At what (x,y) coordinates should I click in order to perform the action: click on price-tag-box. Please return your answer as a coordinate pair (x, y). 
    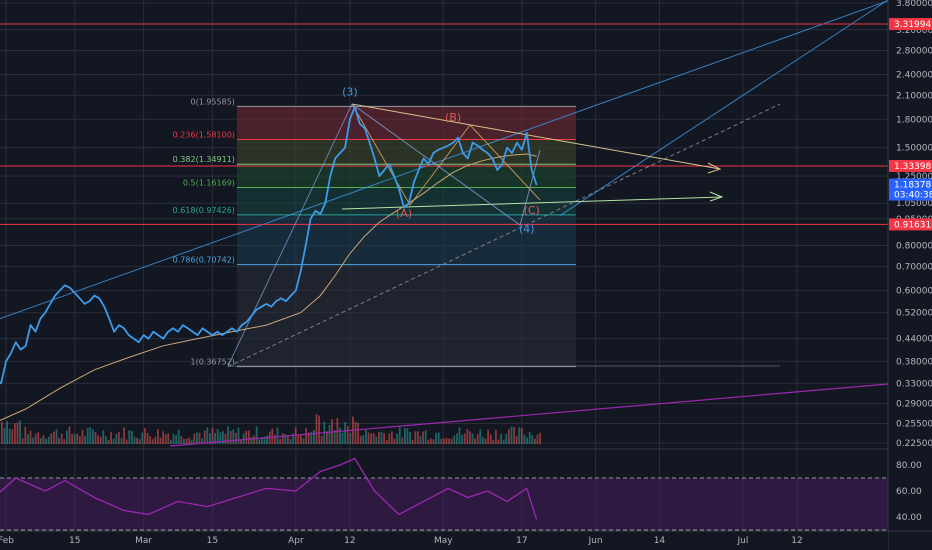
    Looking at the image, I should click on (910, 189).